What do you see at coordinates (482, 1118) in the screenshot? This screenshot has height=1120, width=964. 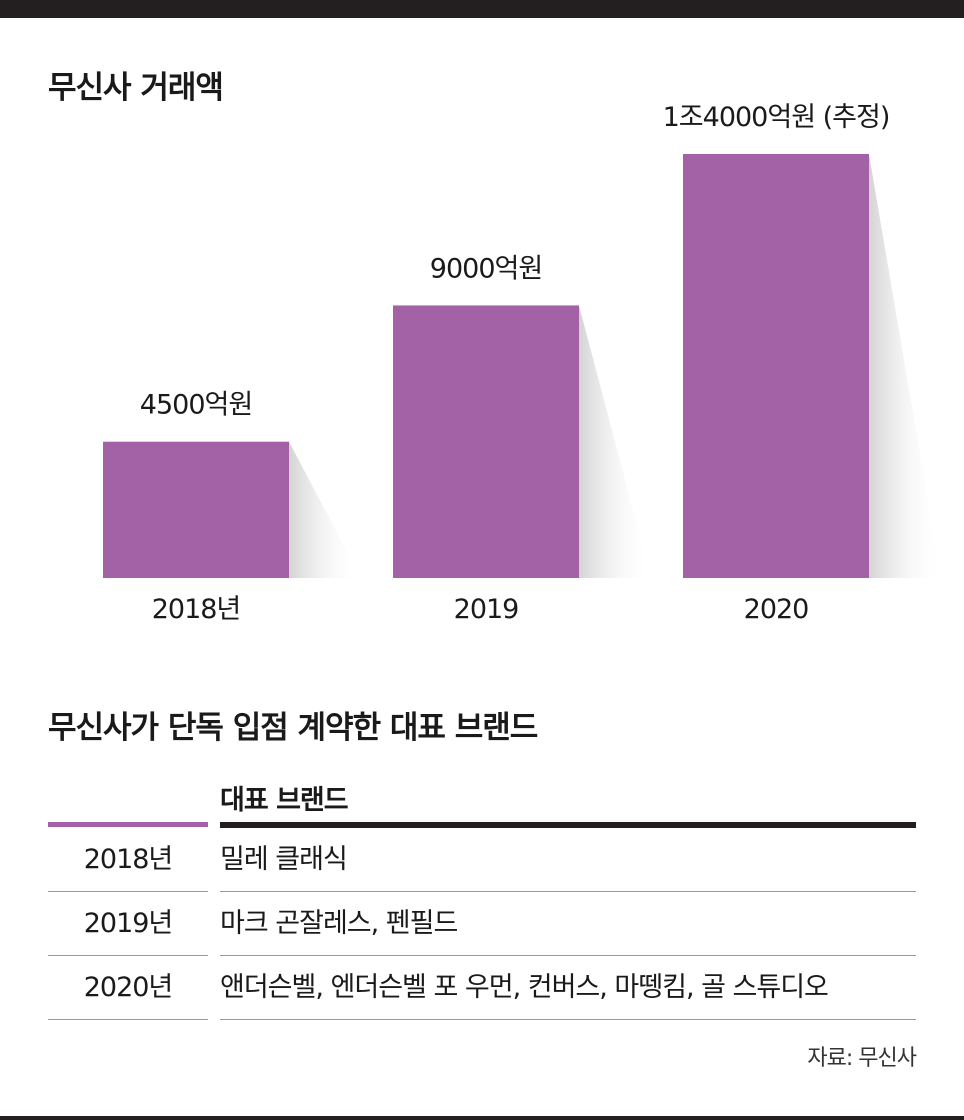 I see `bottom-line` at bounding box center [482, 1118].